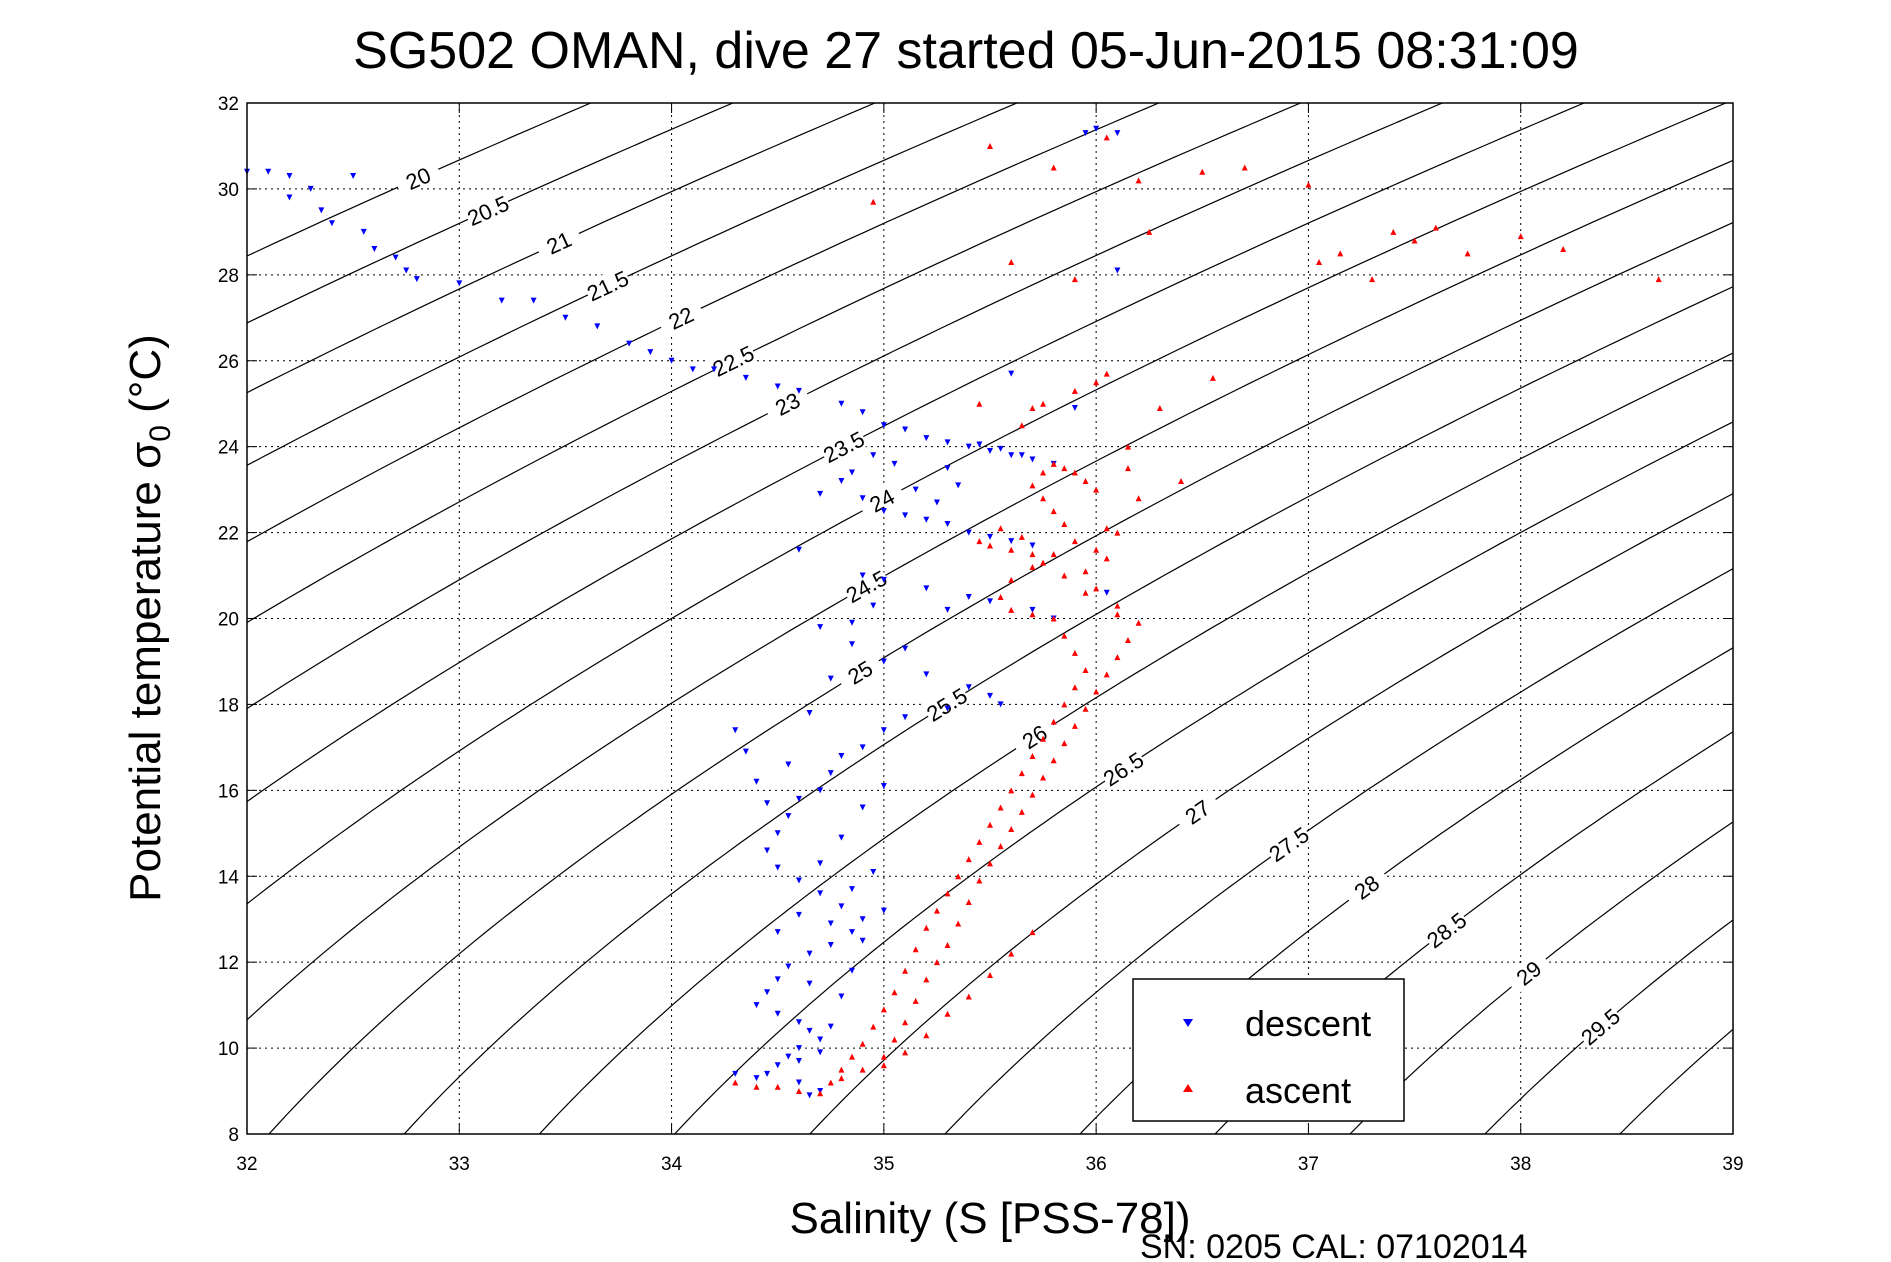  I want to click on x-tick-labels: 32 33 34 35 36 37 38 39, so click(989, 1164).